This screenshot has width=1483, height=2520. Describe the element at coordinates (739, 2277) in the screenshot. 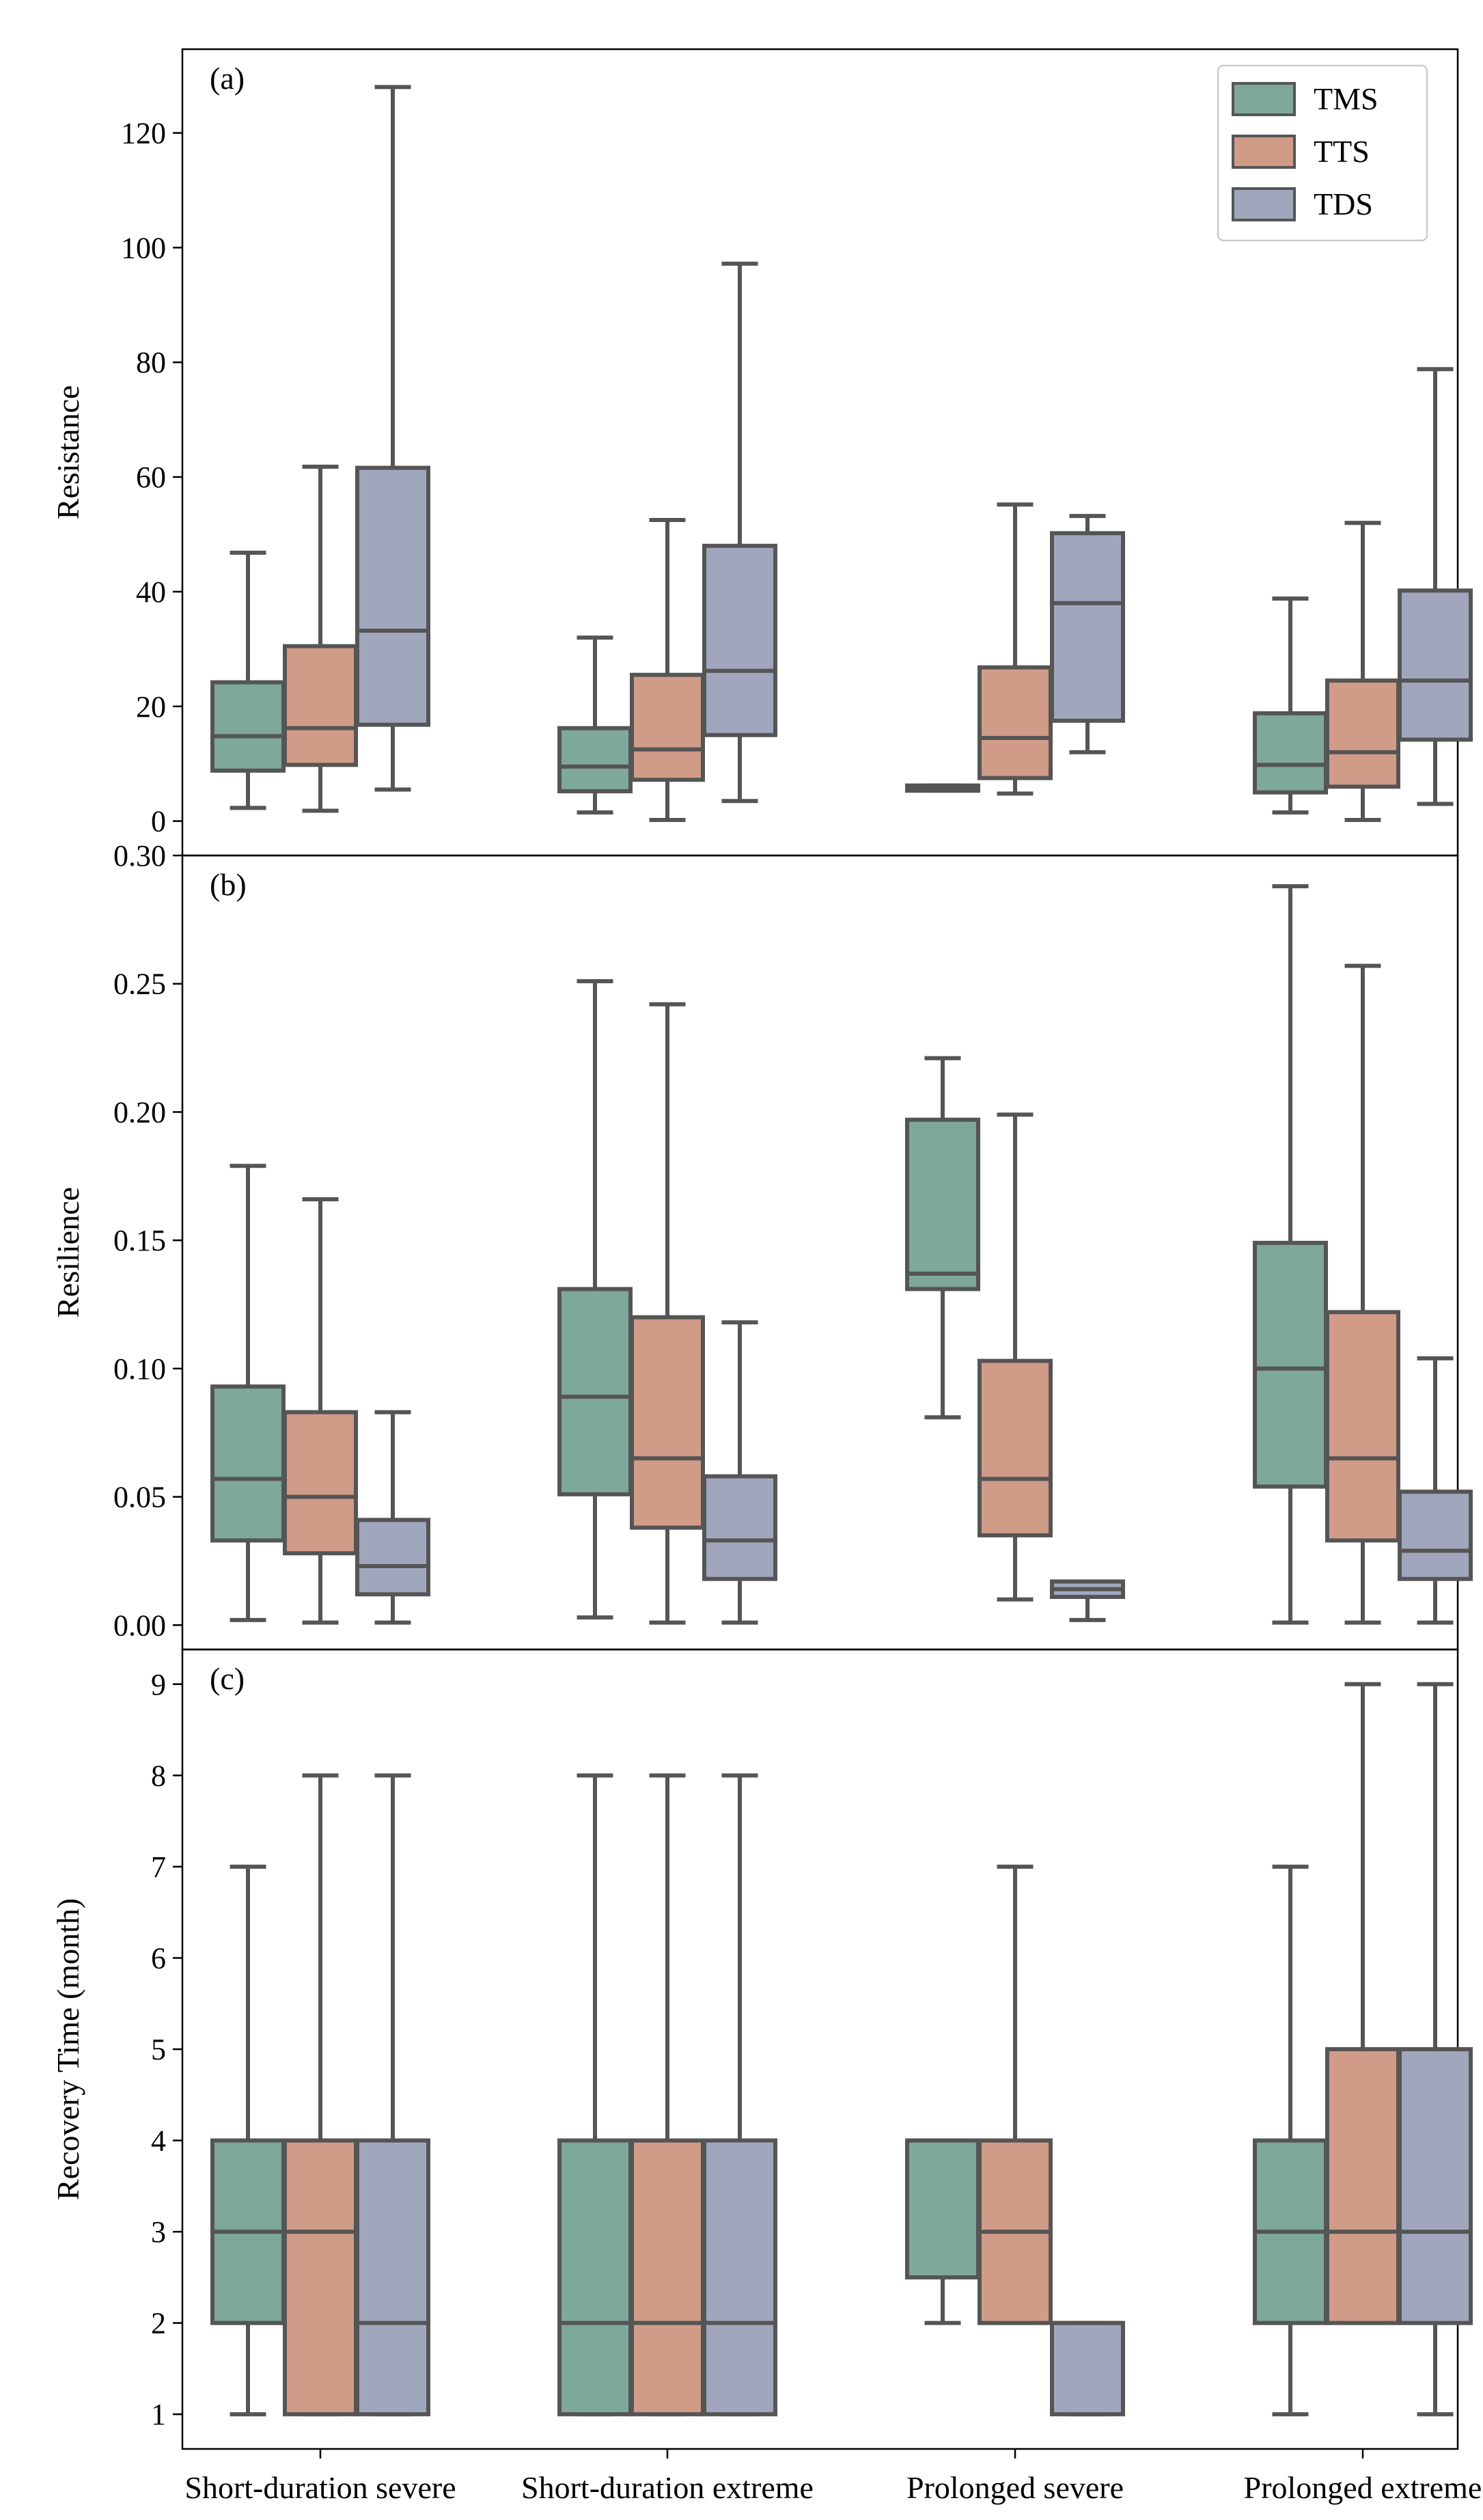

I see `panel-c-short-duration-extreme-tds-box` at that location.